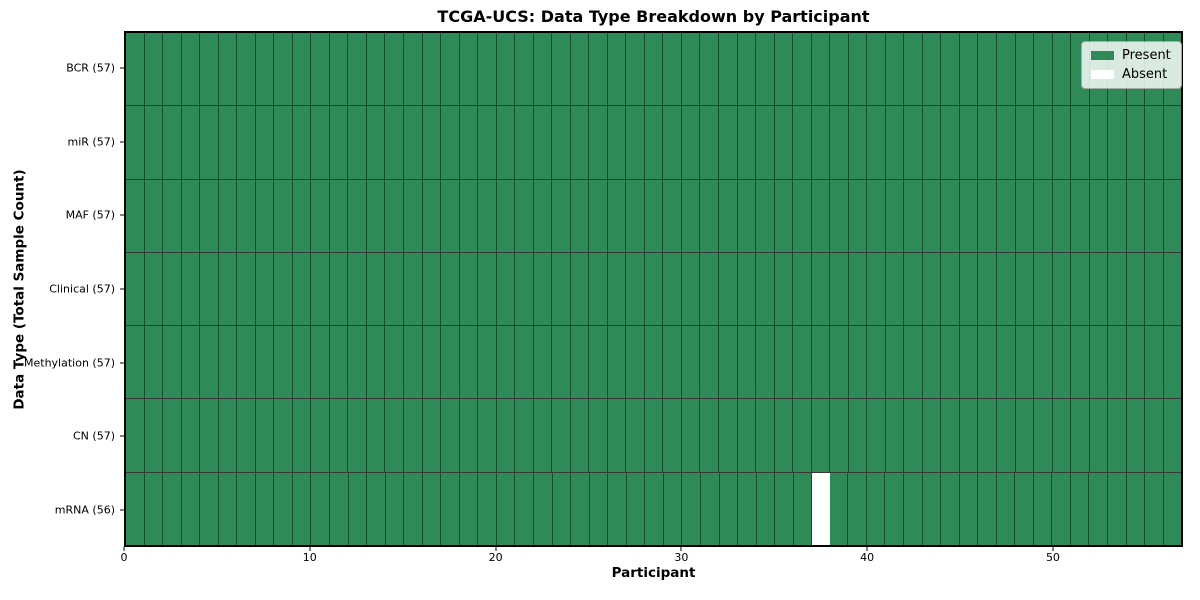  I want to click on heatmap-row-cn, so click(654, 436).